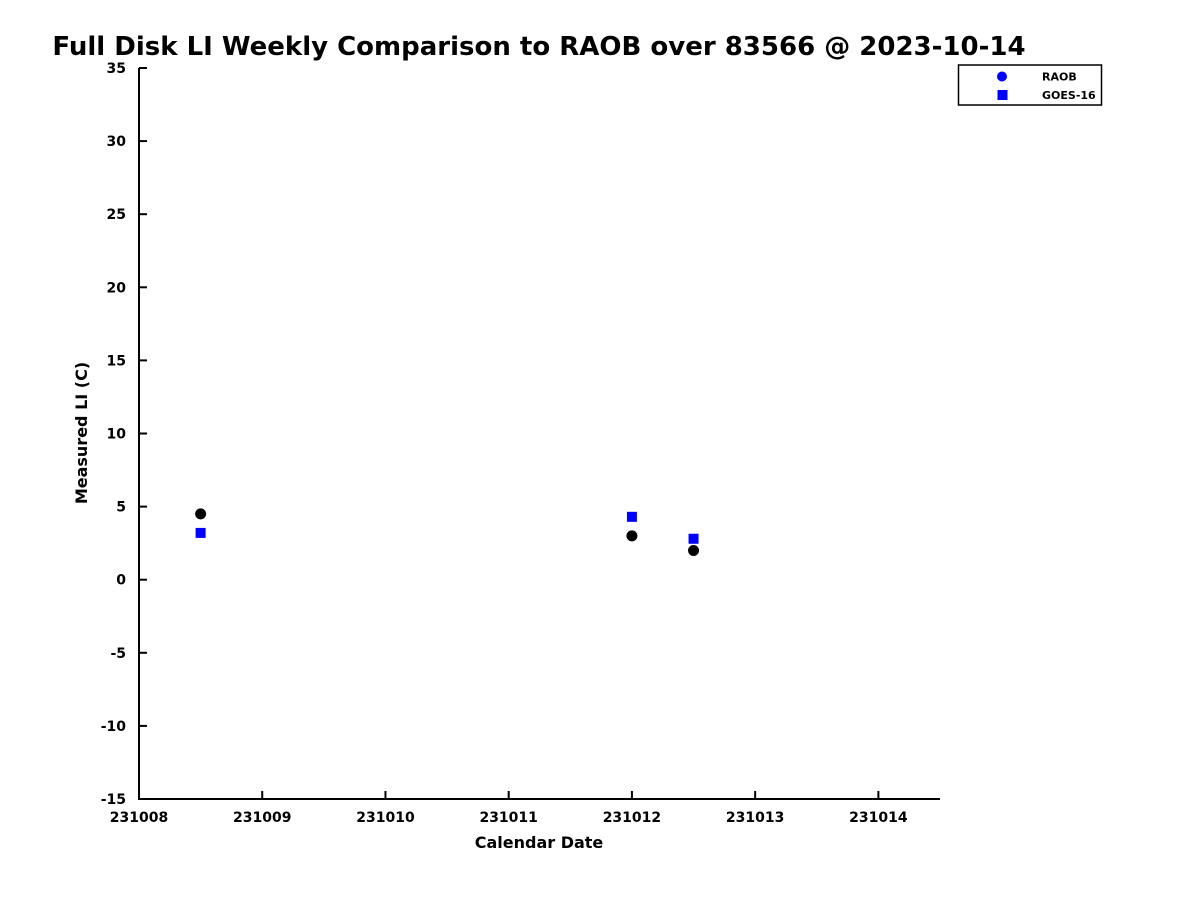 The height and width of the screenshot is (900, 1200). Describe the element at coordinates (117, 288) in the screenshot. I see `y-tick-label: 20` at that location.